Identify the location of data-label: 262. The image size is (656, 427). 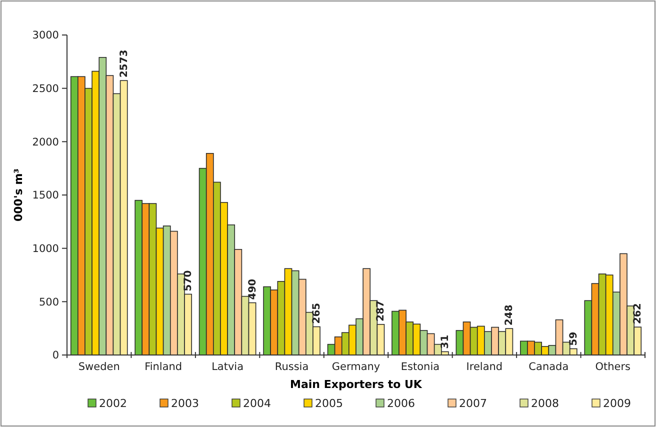
(638, 313).